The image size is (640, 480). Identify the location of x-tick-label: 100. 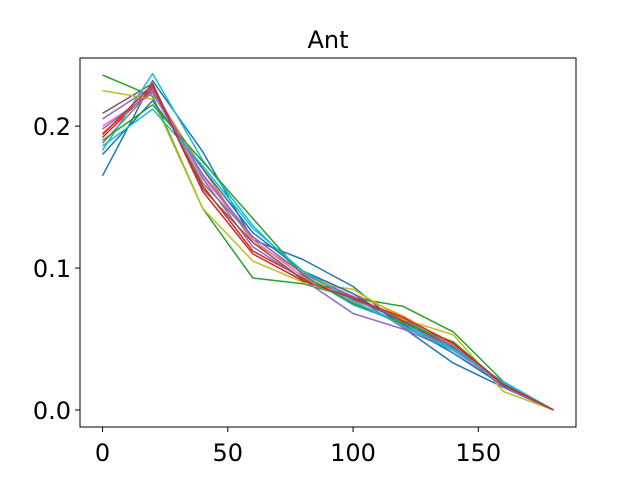
(353, 453).